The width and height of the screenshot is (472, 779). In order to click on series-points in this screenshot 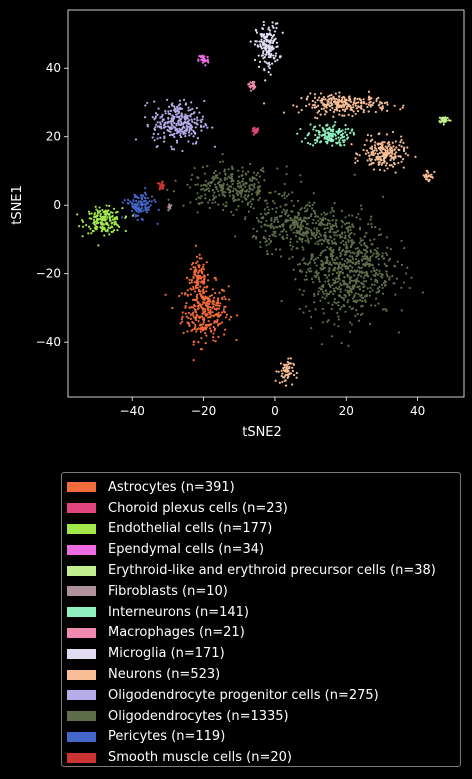, I will do `click(175, 125)`.